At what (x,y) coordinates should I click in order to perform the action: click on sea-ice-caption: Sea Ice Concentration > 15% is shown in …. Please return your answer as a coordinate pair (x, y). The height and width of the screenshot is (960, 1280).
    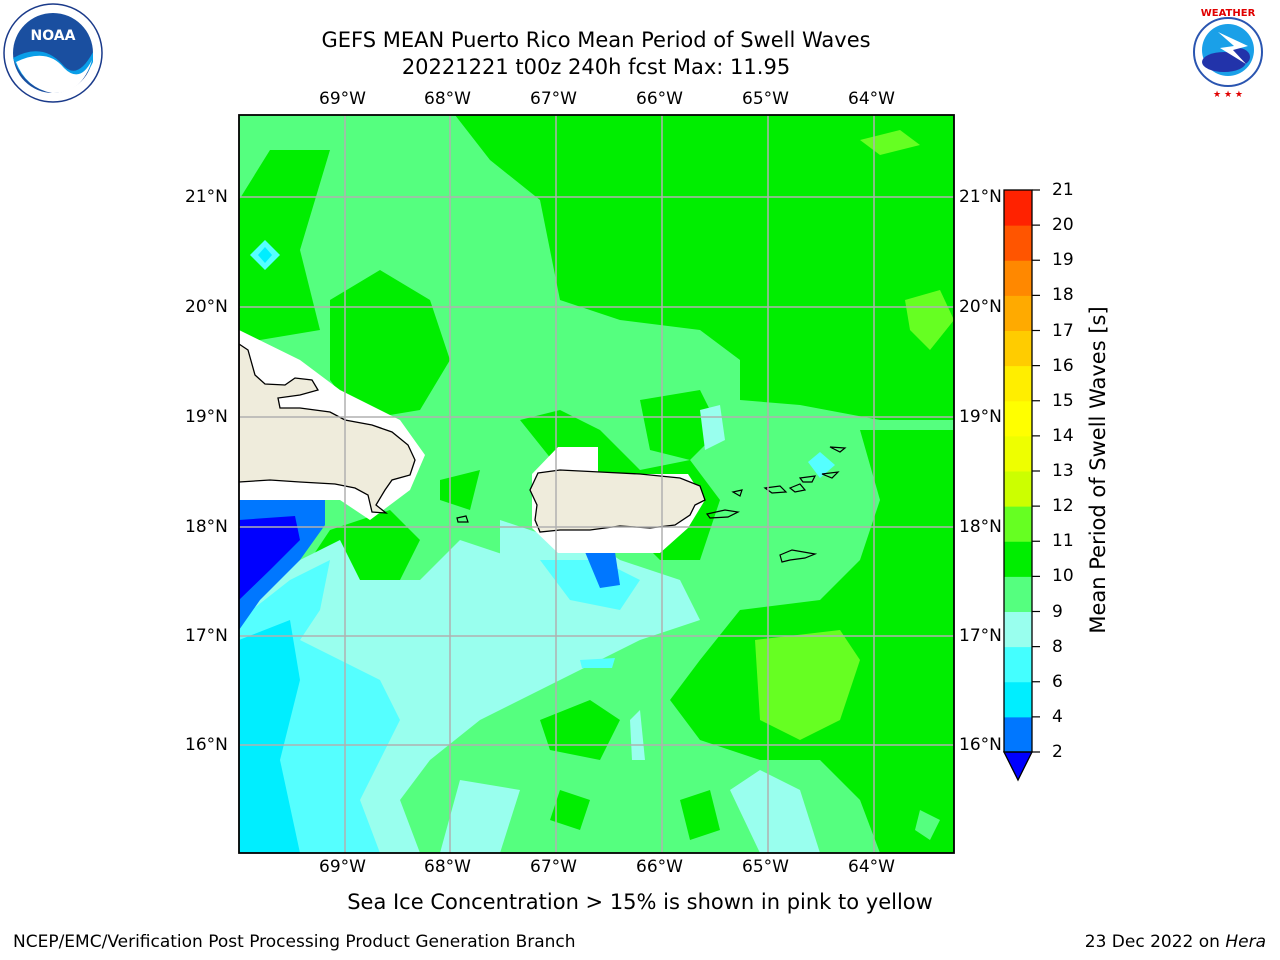
    Looking at the image, I should click on (640, 902).